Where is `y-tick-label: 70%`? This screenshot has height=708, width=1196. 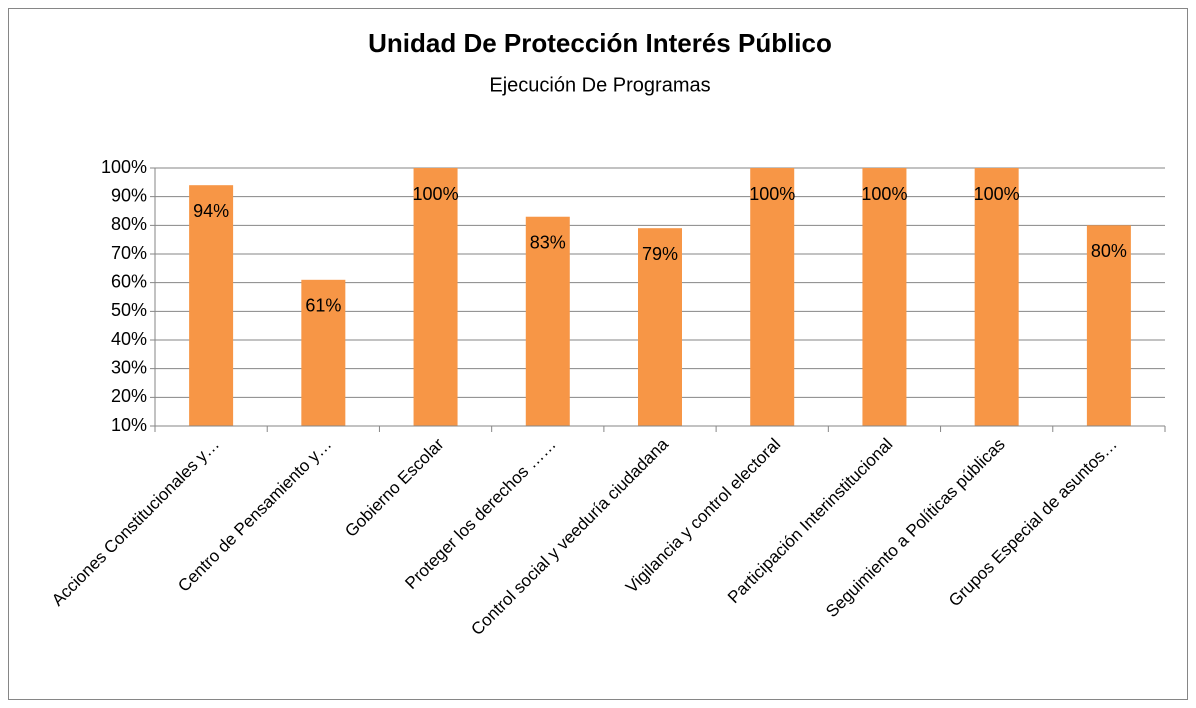 y-tick-label: 70% is located at coordinates (129, 253).